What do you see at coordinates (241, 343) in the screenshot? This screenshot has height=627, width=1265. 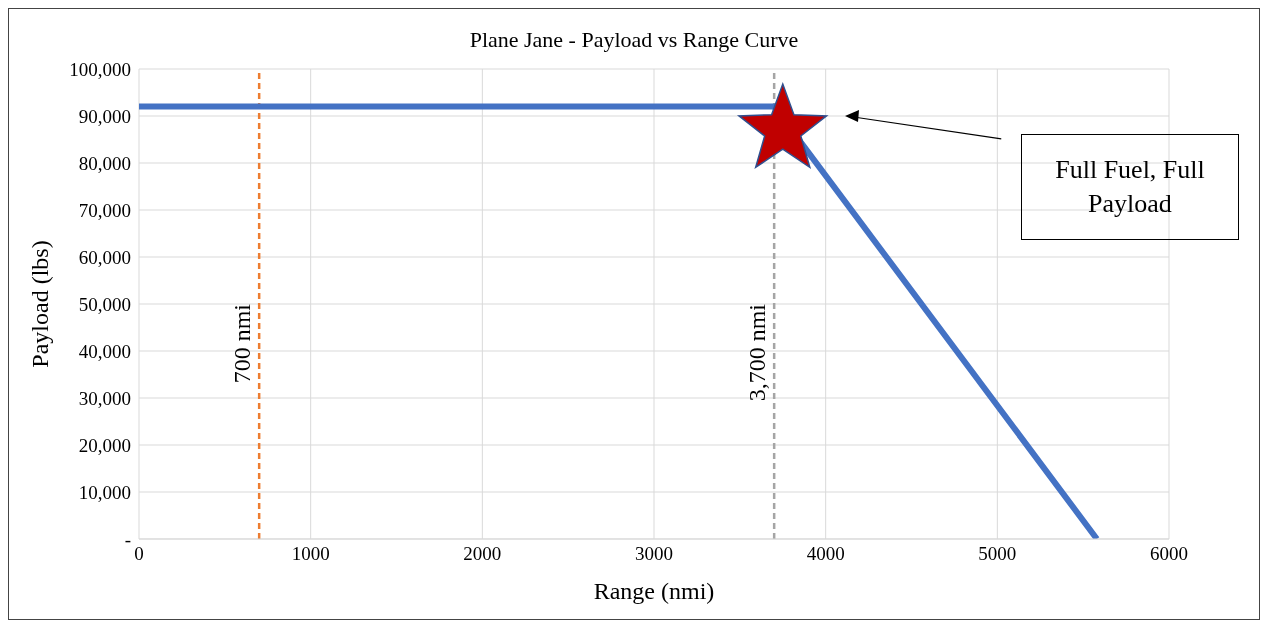 I see `ref-line-label: 700 nmi` at bounding box center [241, 343].